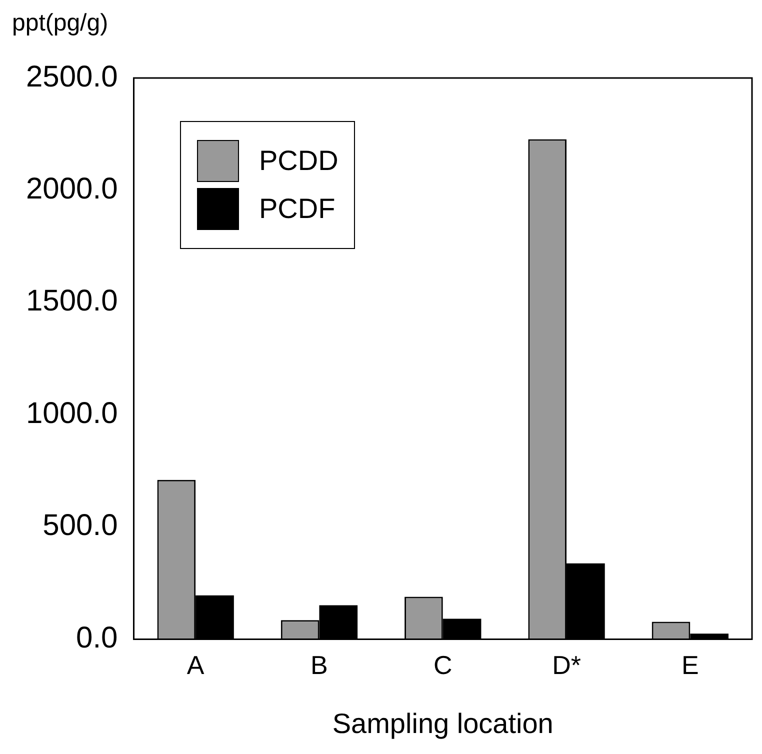 The height and width of the screenshot is (754, 762). What do you see at coordinates (442, 665) in the screenshot?
I see `x-tick-label: C` at bounding box center [442, 665].